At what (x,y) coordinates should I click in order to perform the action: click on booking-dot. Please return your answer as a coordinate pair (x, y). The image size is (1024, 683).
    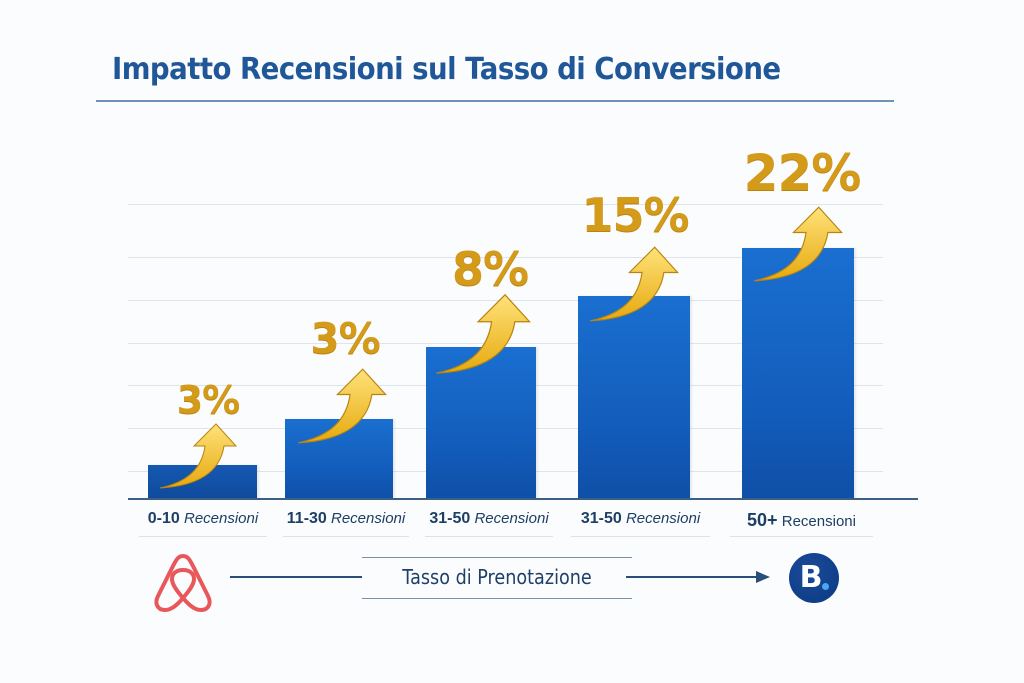
    Looking at the image, I should click on (825, 586).